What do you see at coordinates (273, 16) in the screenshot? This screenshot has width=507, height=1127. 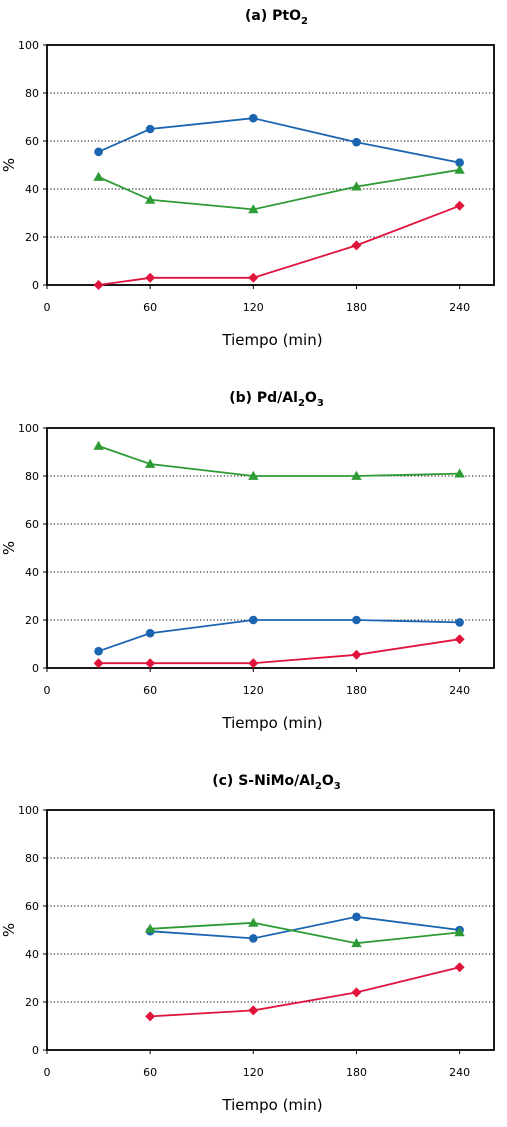 I see `chart-title-main: (a) PtO` at bounding box center [273, 16].